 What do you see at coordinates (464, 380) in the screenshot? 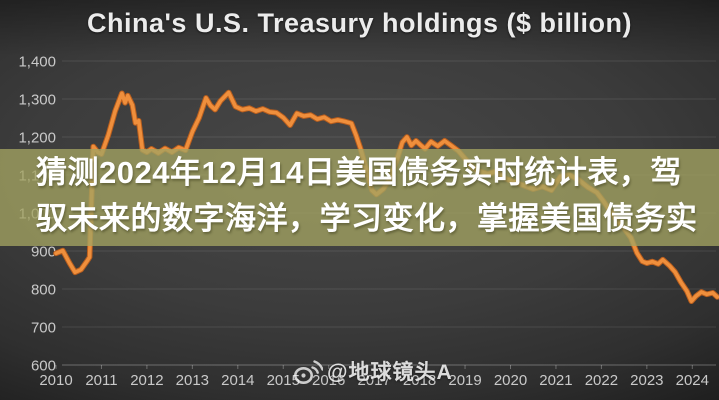
I see `x-axis-tick-label: 2019` at bounding box center [464, 380].